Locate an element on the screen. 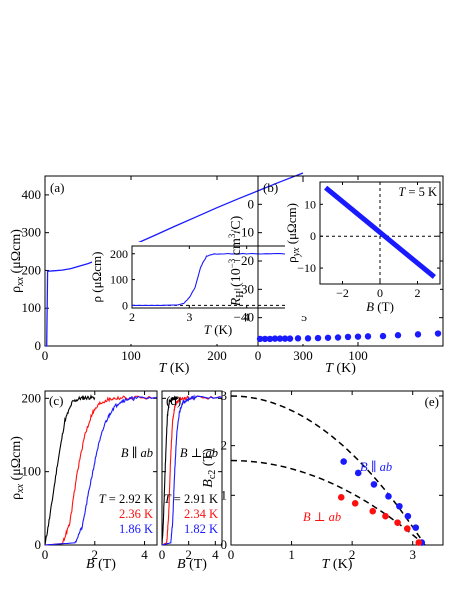 The image size is (463, 599). panel-a-inset-ytick-label: 100 is located at coordinates (119, 280).